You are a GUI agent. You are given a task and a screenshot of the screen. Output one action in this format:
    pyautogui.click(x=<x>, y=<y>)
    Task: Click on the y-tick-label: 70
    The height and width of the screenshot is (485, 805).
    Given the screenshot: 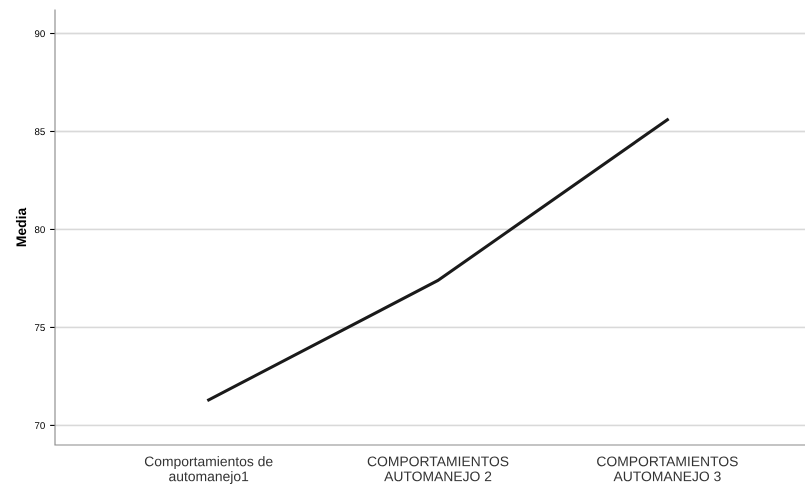 What is the action you would take?
    pyautogui.click(x=39, y=426)
    